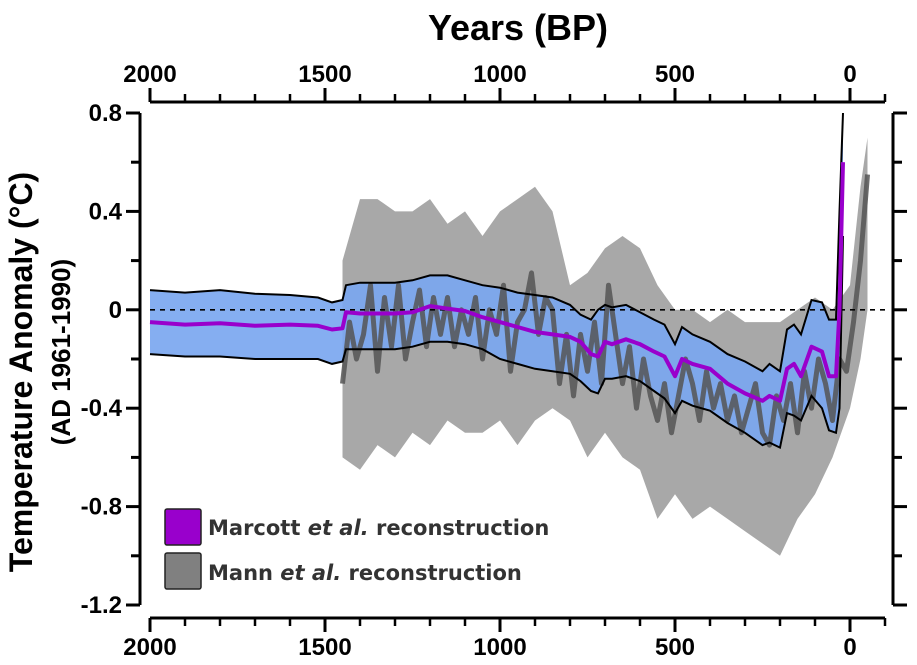 The height and width of the screenshot is (665, 917). What do you see at coordinates (675, 74) in the screenshot?
I see `x-tick-label-top: 500` at bounding box center [675, 74].